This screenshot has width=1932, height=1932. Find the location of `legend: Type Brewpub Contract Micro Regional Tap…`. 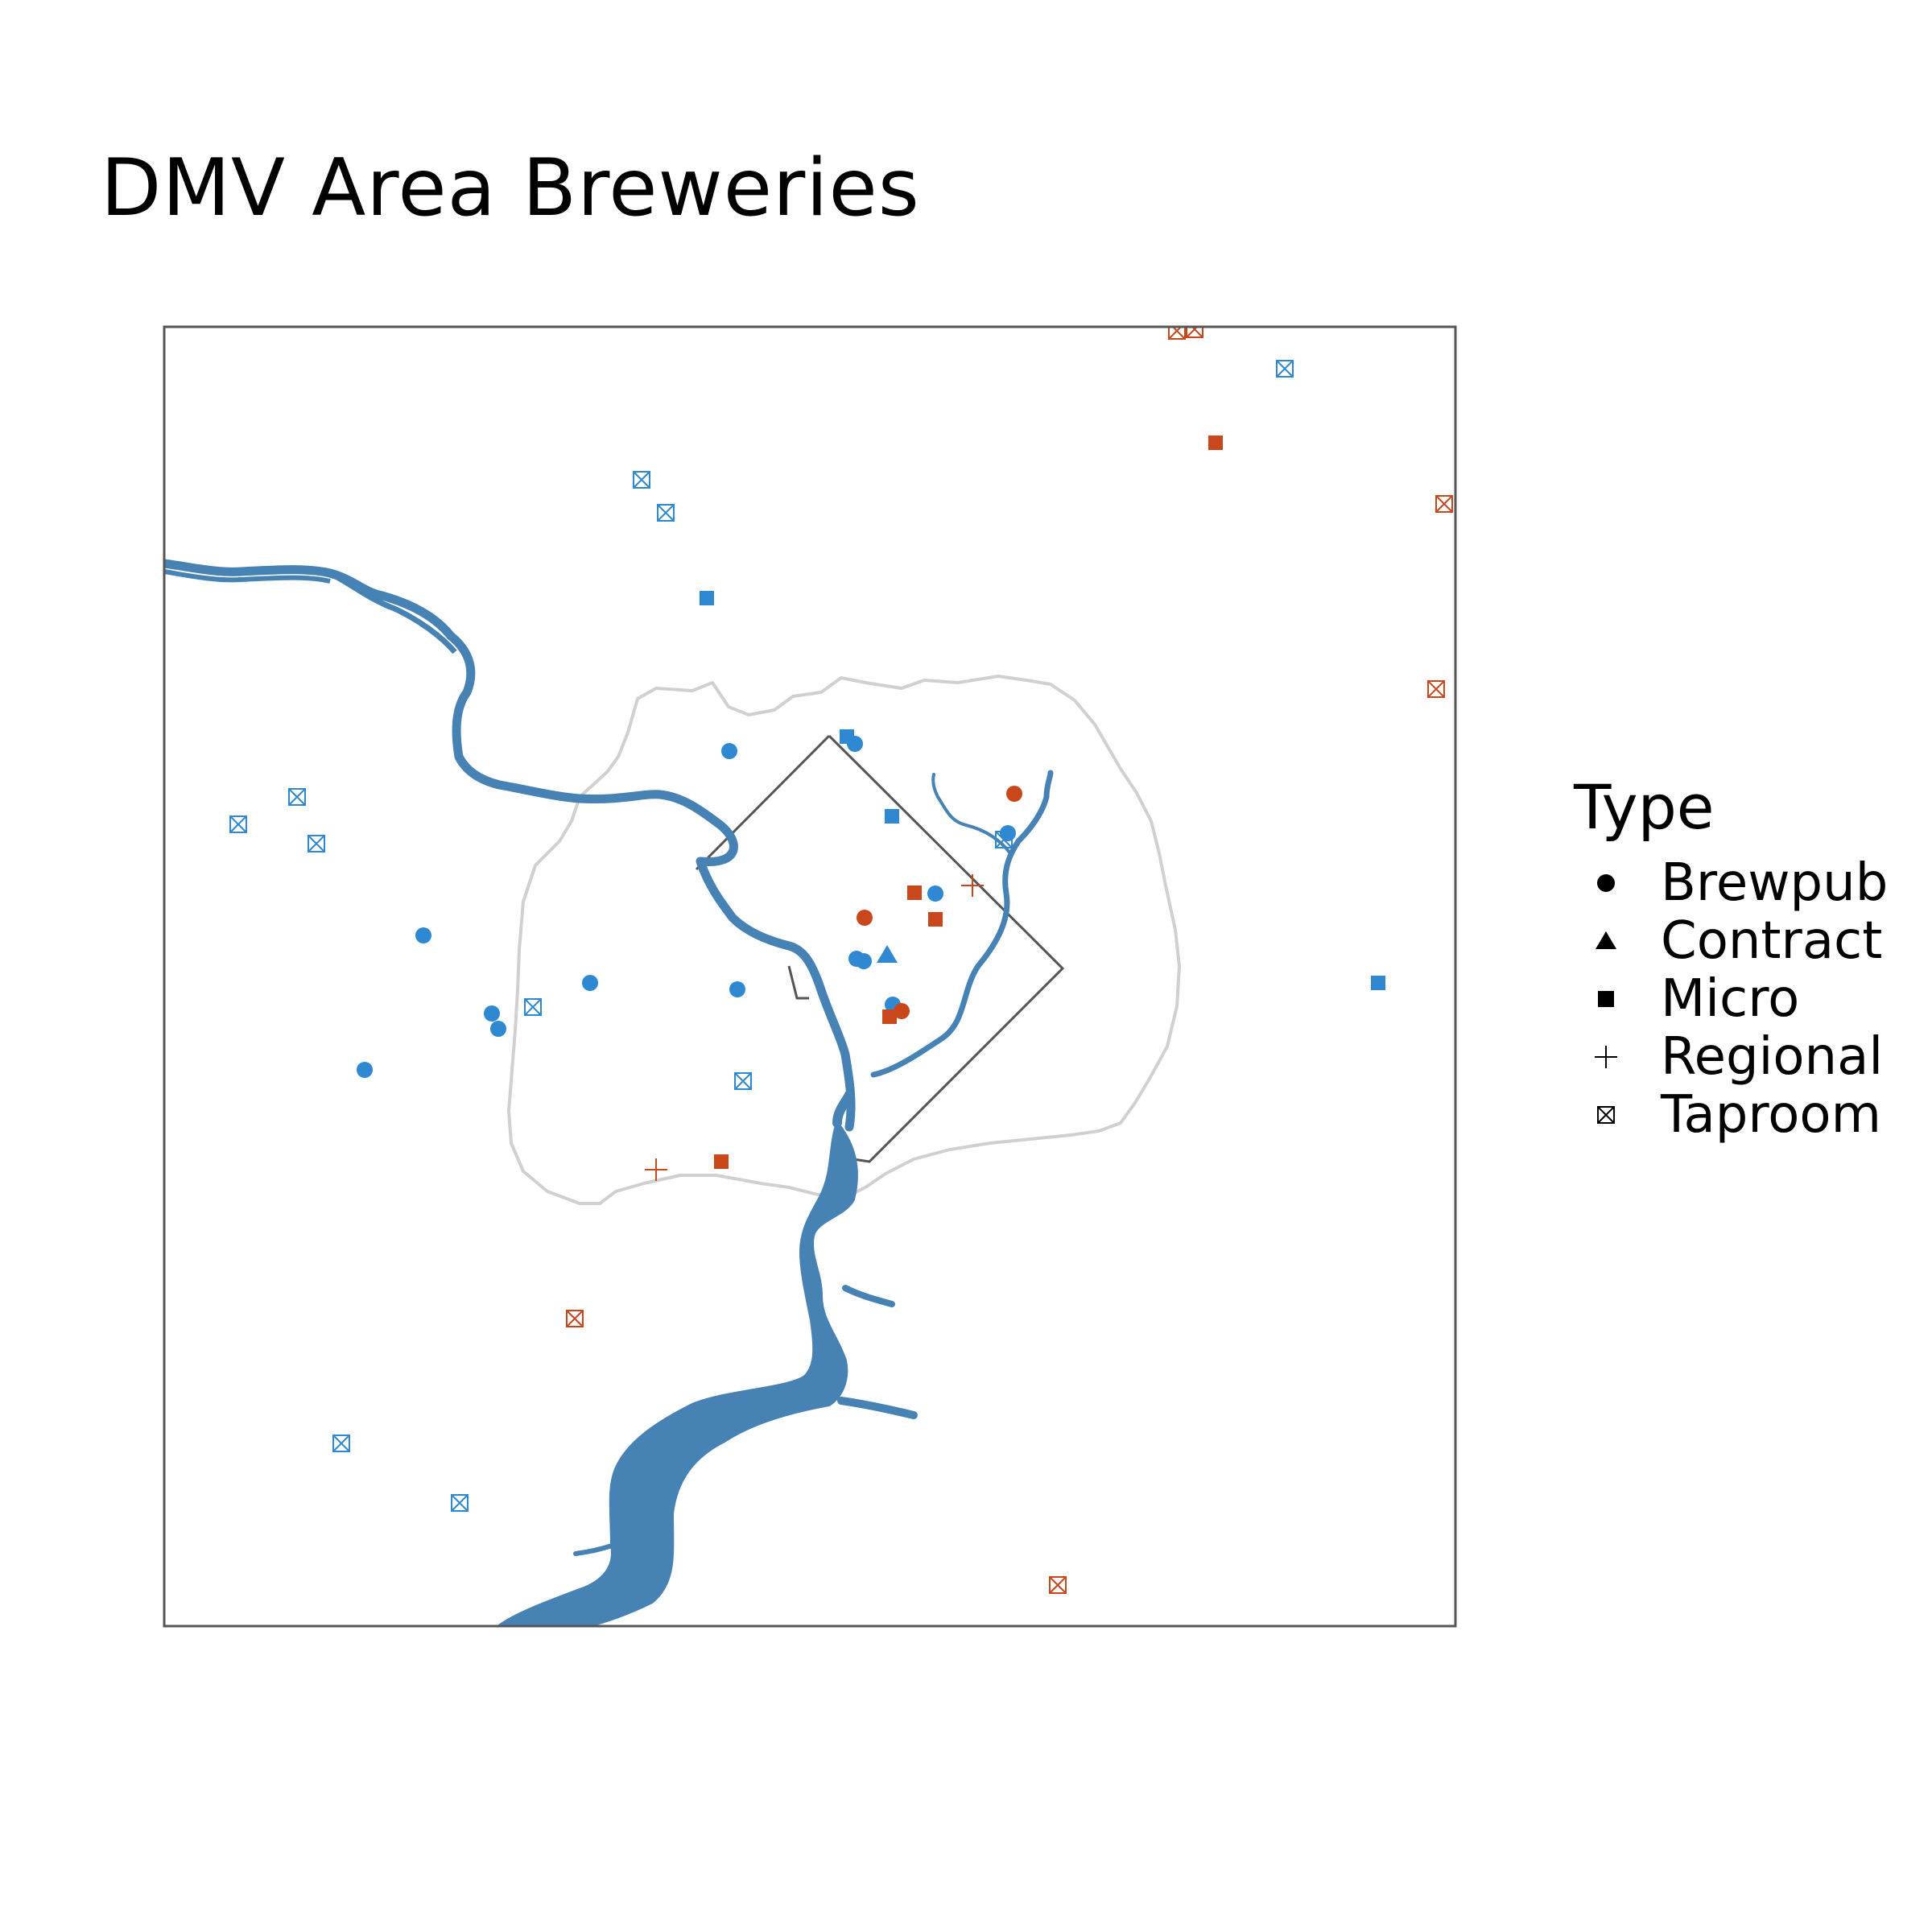

legend: Type Brewpub Contract Micro Regional Tap… is located at coordinates (1731, 960).